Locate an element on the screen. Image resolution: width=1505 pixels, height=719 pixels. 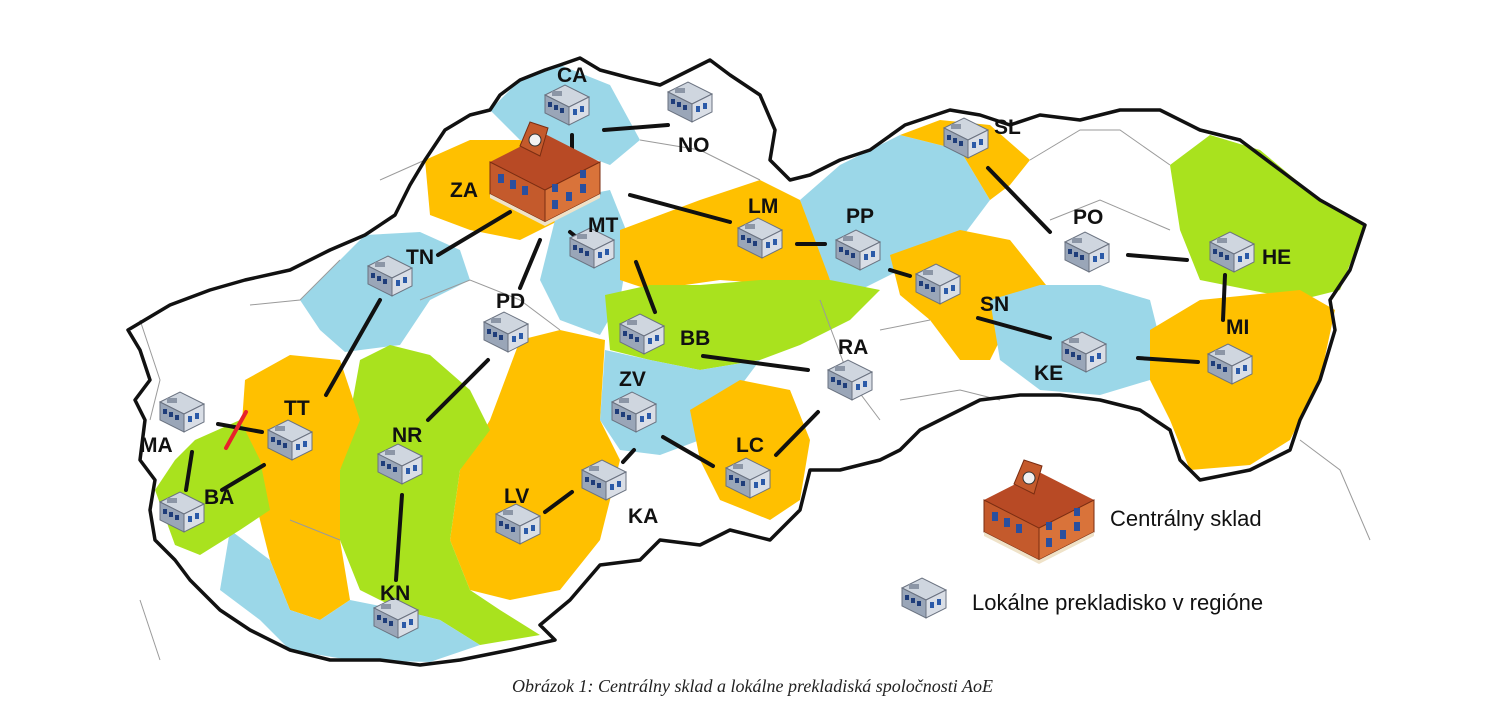
region-nr is located at coordinates (440, 495).